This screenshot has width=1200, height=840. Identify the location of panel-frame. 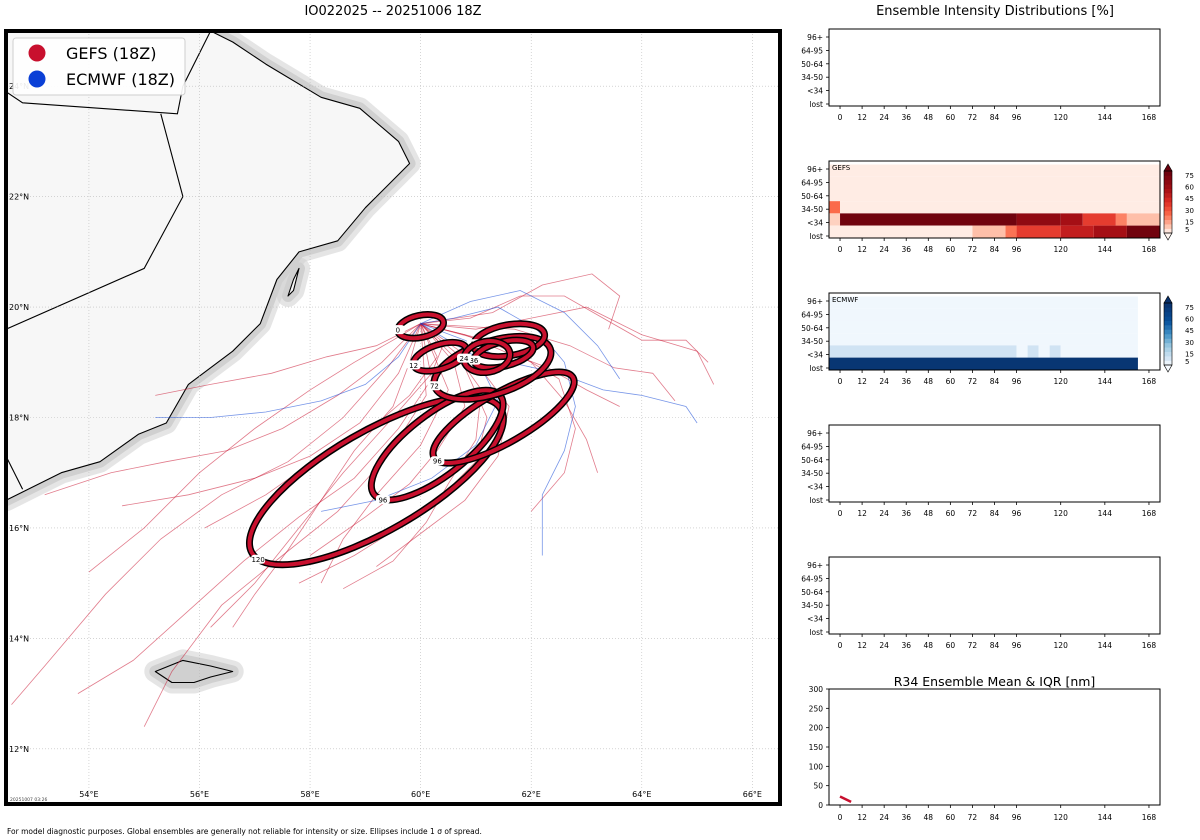
(994, 67).